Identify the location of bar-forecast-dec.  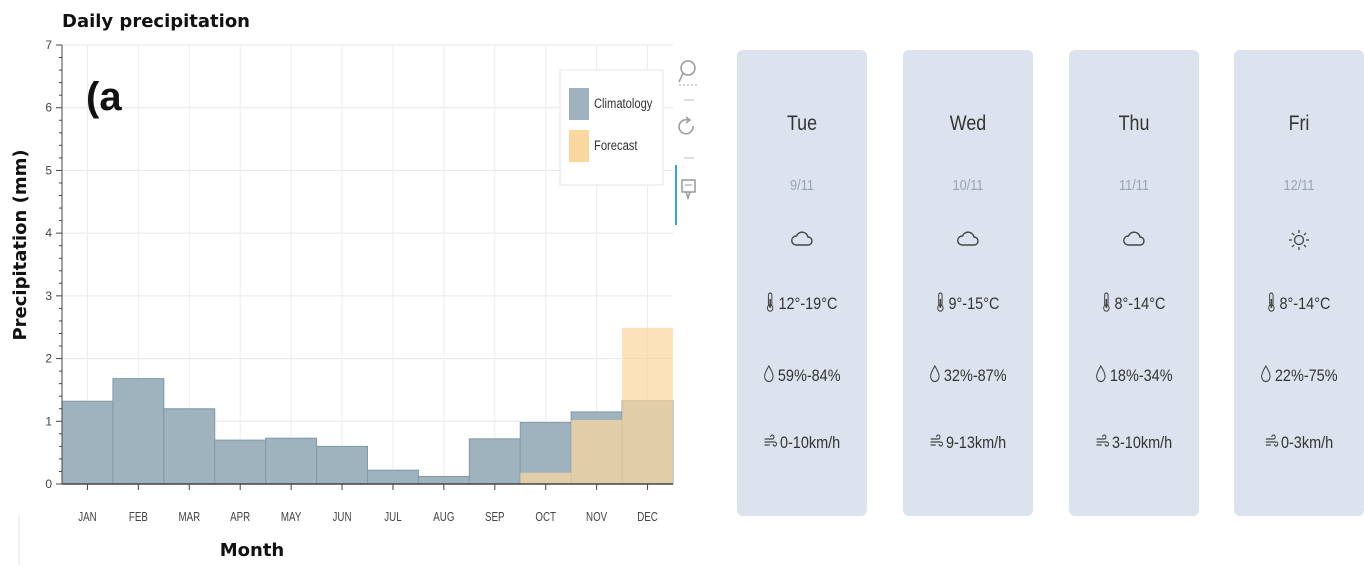
(647, 406).